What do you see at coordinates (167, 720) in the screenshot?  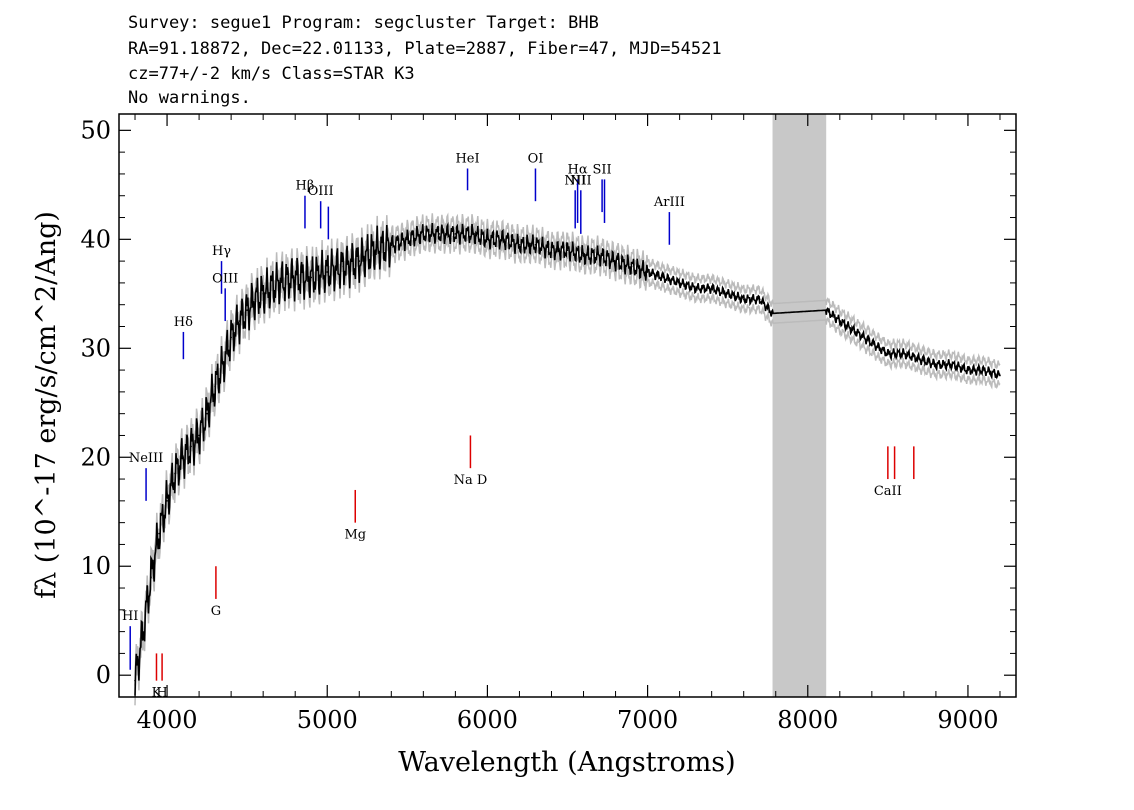 I see `x-tick-label: 4000` at bounding box center [167, 720].